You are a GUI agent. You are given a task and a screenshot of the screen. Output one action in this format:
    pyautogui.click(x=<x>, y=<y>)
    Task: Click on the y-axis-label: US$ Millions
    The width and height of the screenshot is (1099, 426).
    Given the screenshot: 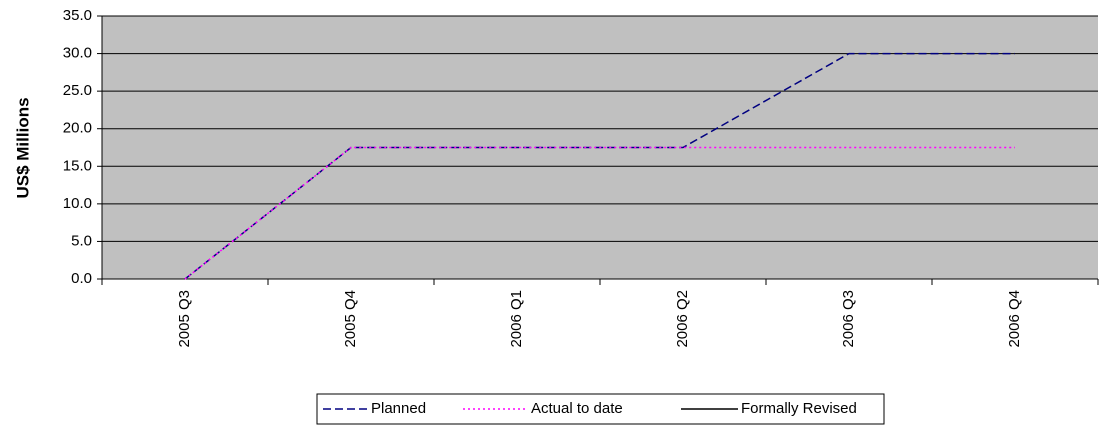 What is the action you would take?
    pyautogui.click(x=22, y=147)
    